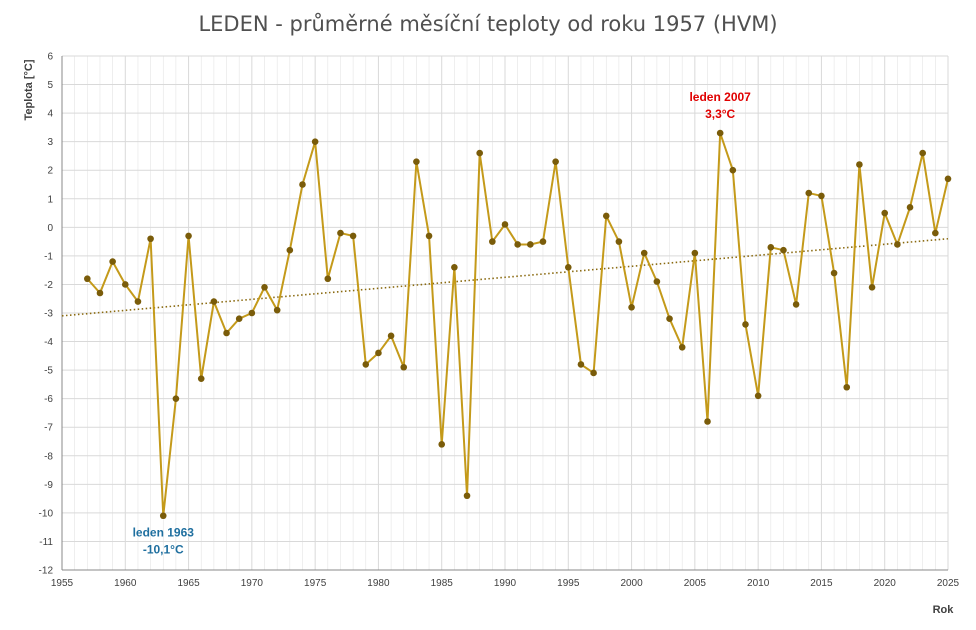  I want to click on y-tick-label: -10, so click(46, 513).